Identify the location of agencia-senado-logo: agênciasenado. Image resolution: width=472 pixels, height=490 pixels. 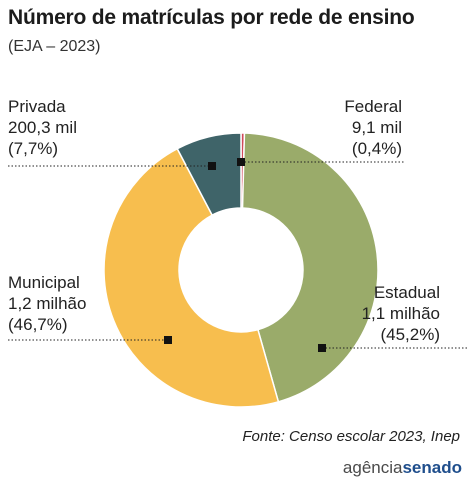
(402, 468).